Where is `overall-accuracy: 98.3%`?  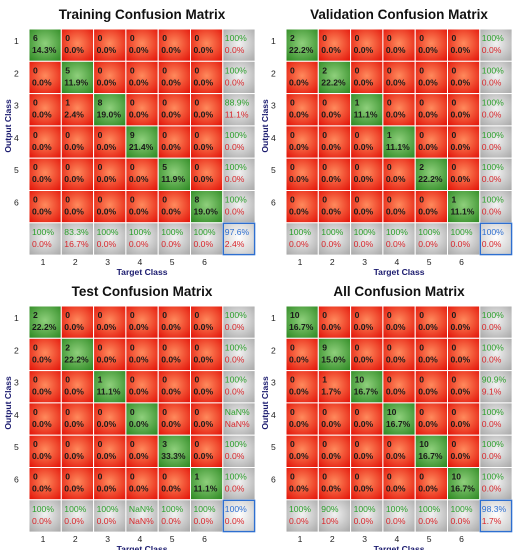 overall-accuracy: 98.3% is located at coordinates (494, 509).